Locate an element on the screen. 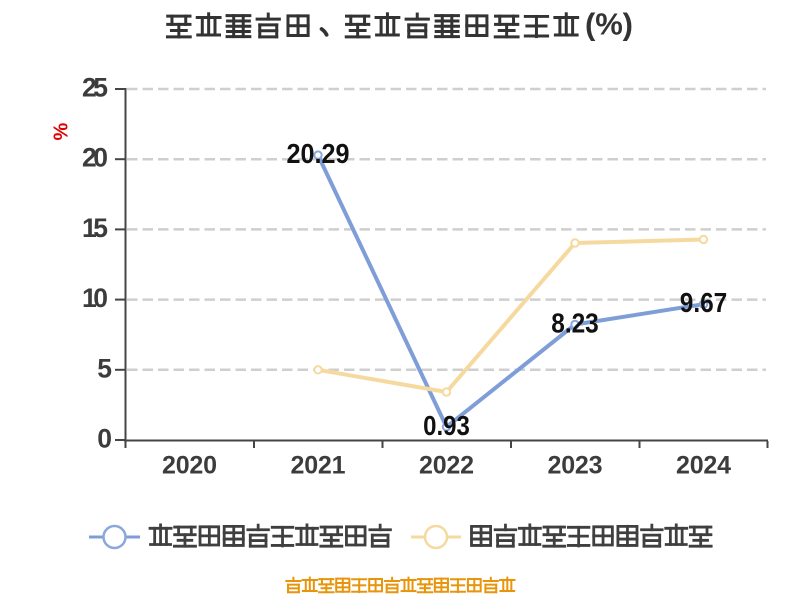 The image size is (800, 600). svg-text: 5 is located at coordinates (104, 368).